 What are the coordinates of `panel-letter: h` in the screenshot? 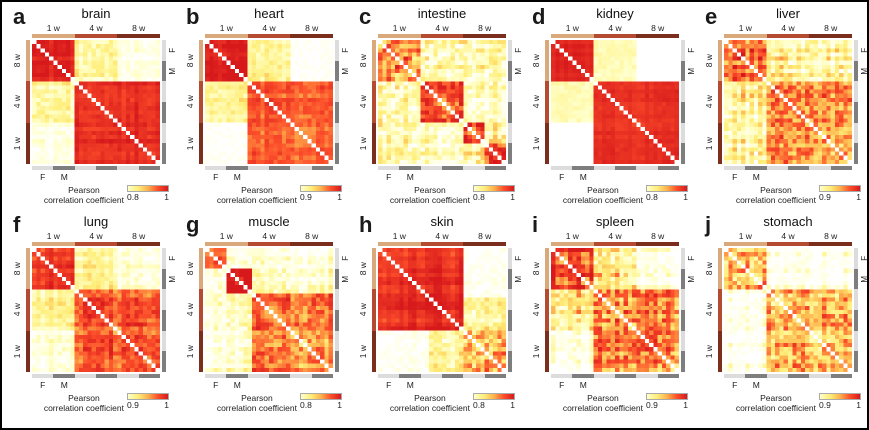 It's located at (366, 224).